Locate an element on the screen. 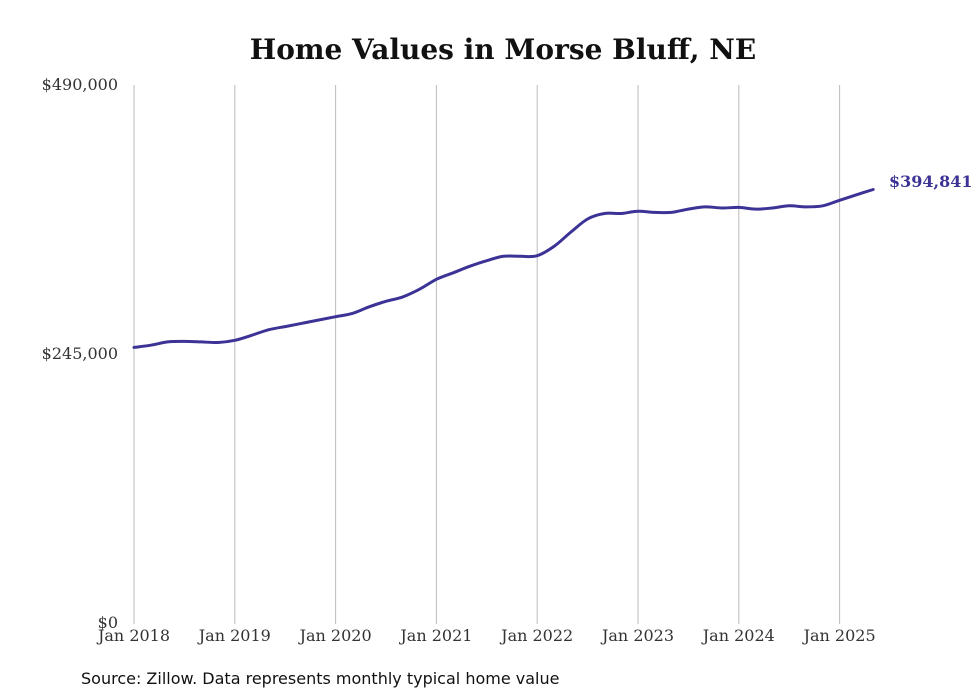 The width and height of the screenshot is (980, 699). x-tick-label: Jan 2021 is located at coordinates (435, 635).